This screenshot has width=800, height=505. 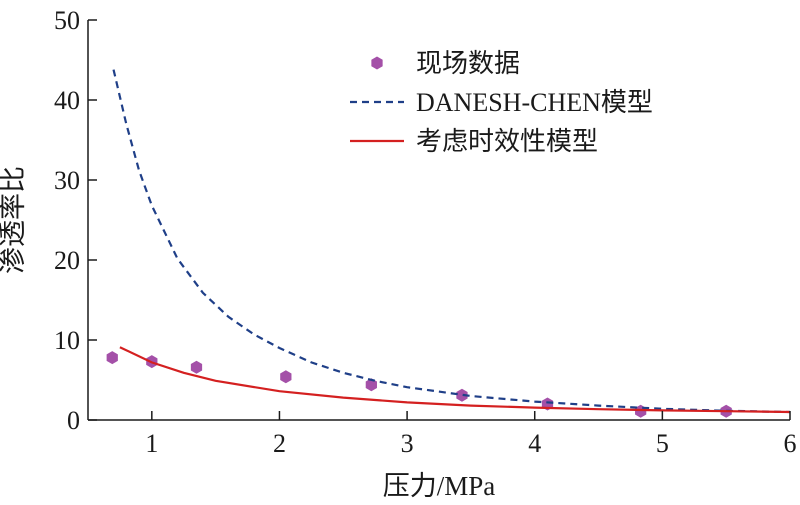 I want to click on y-tick-label: 0, so click(x=73, y=420).